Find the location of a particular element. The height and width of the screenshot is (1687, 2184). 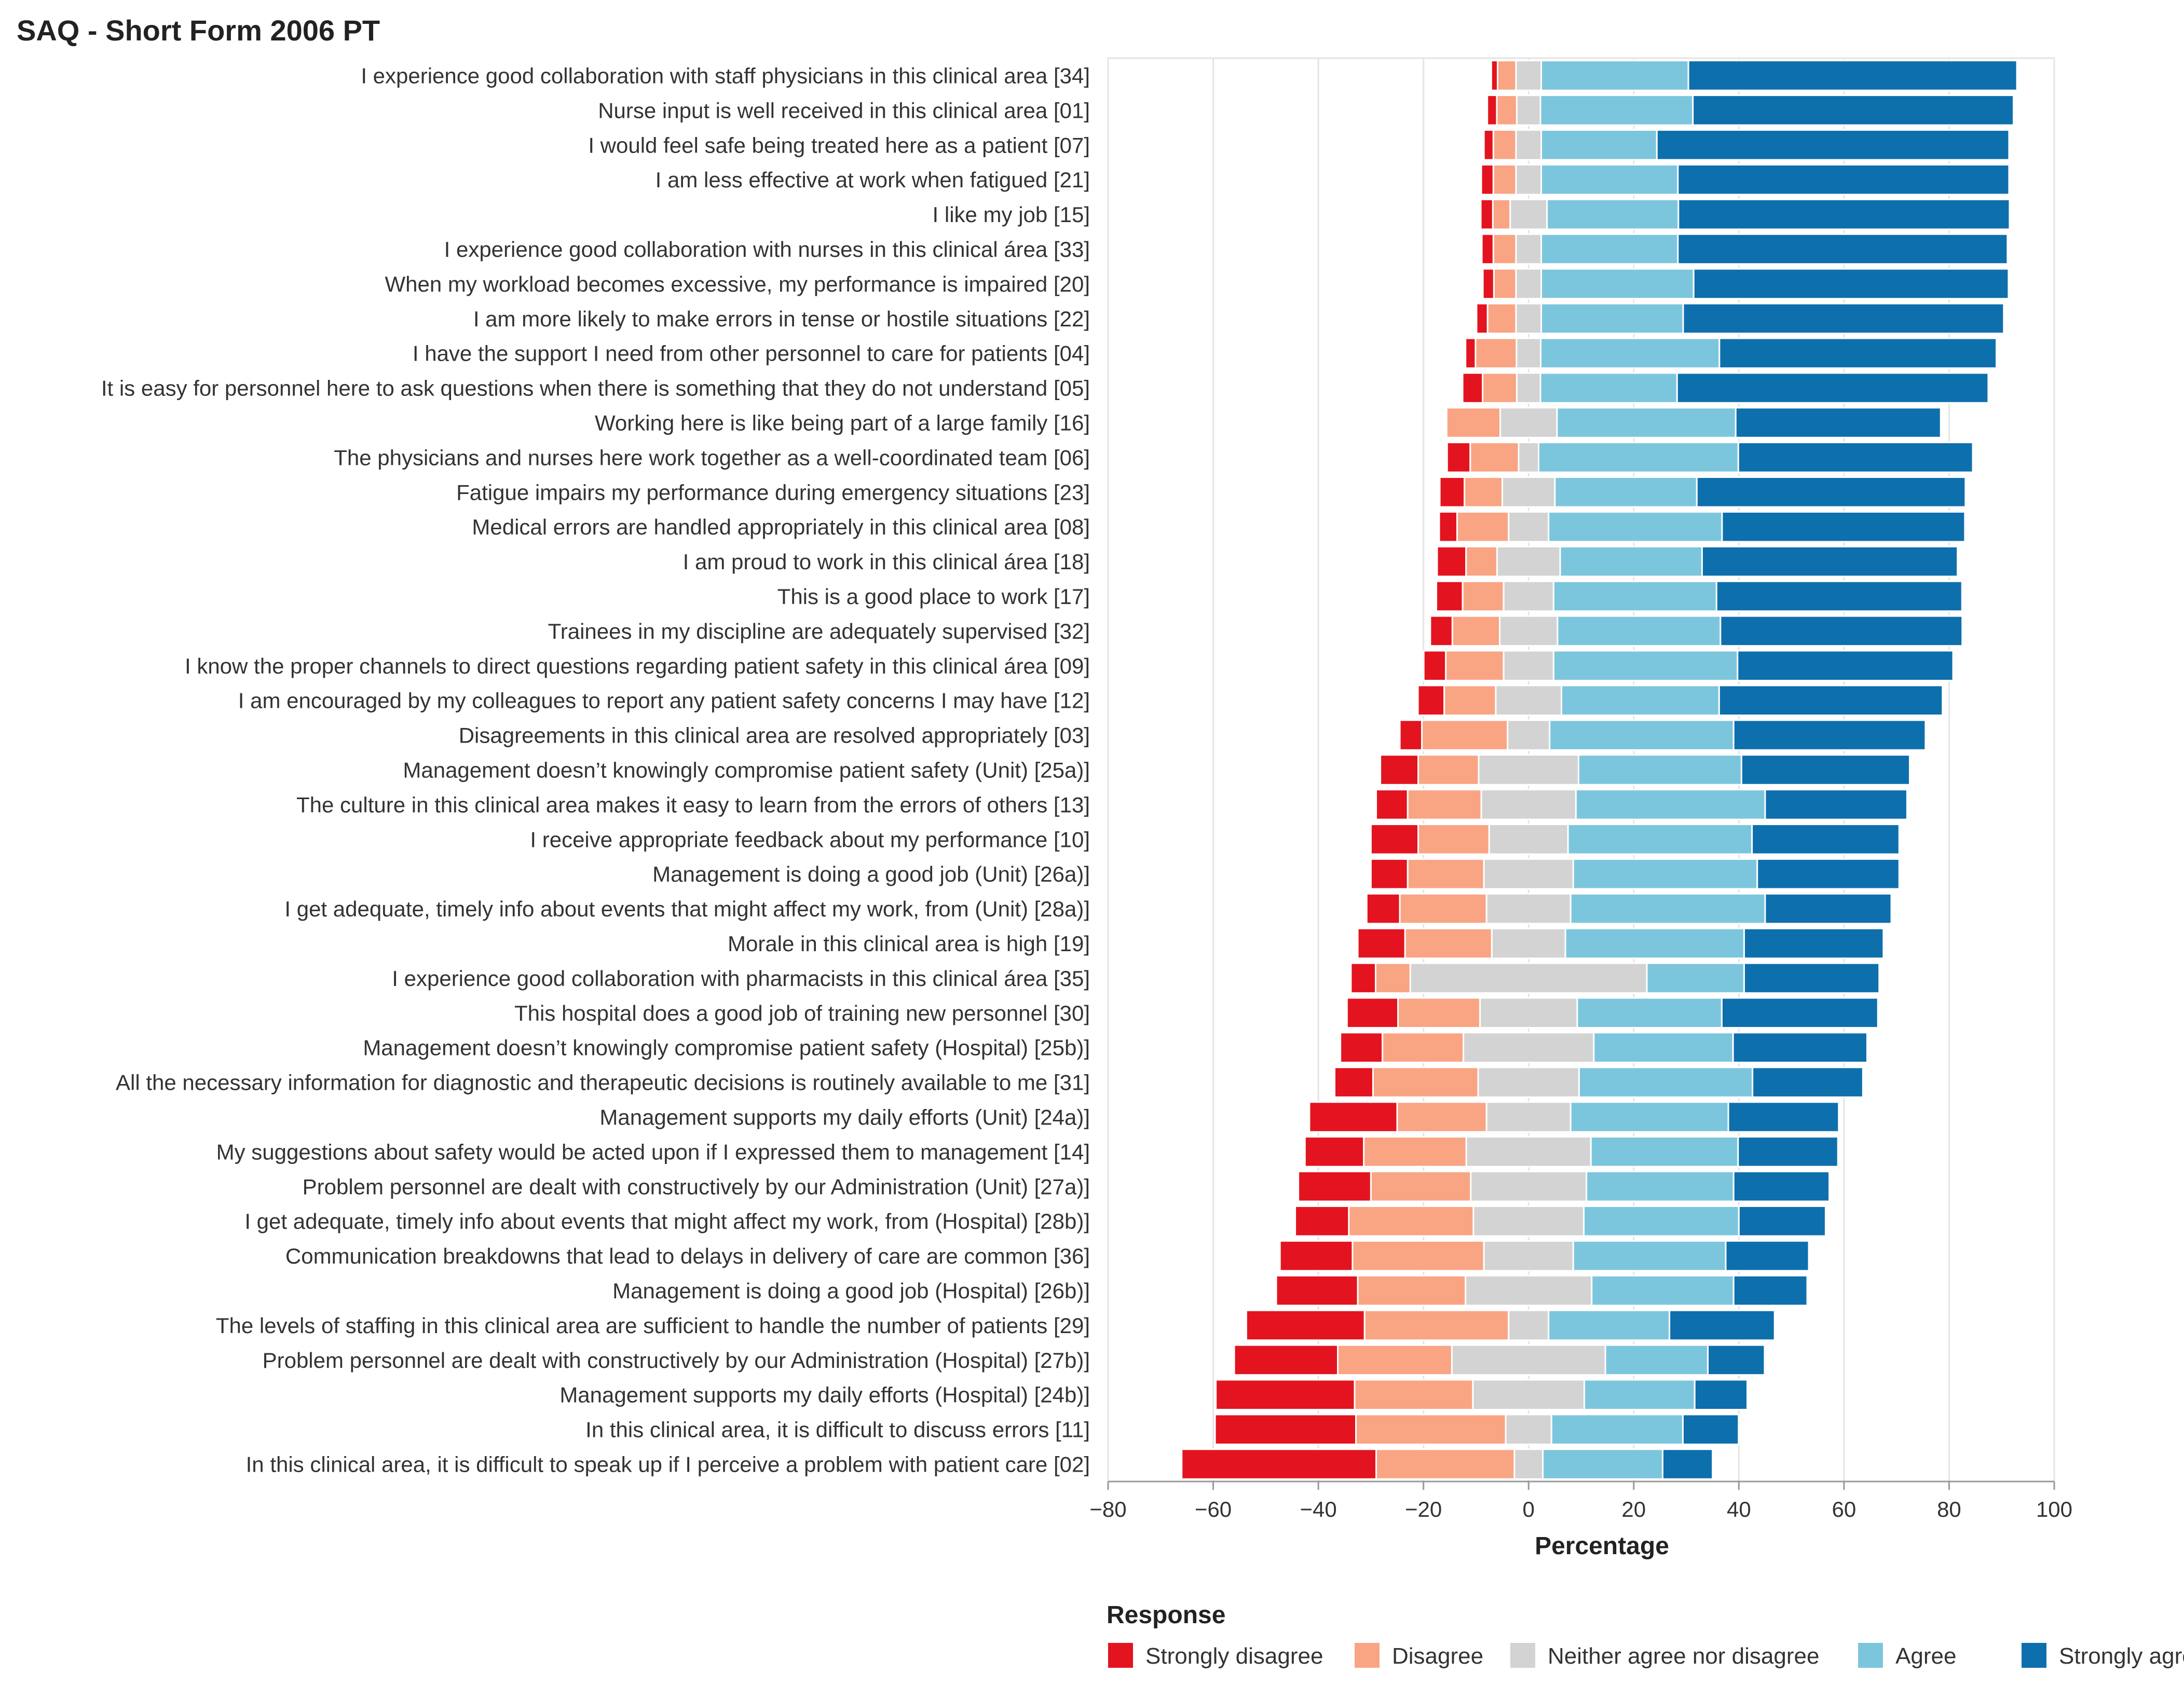

x-tick-label: 100 is located at coordinates (2054, 1509).